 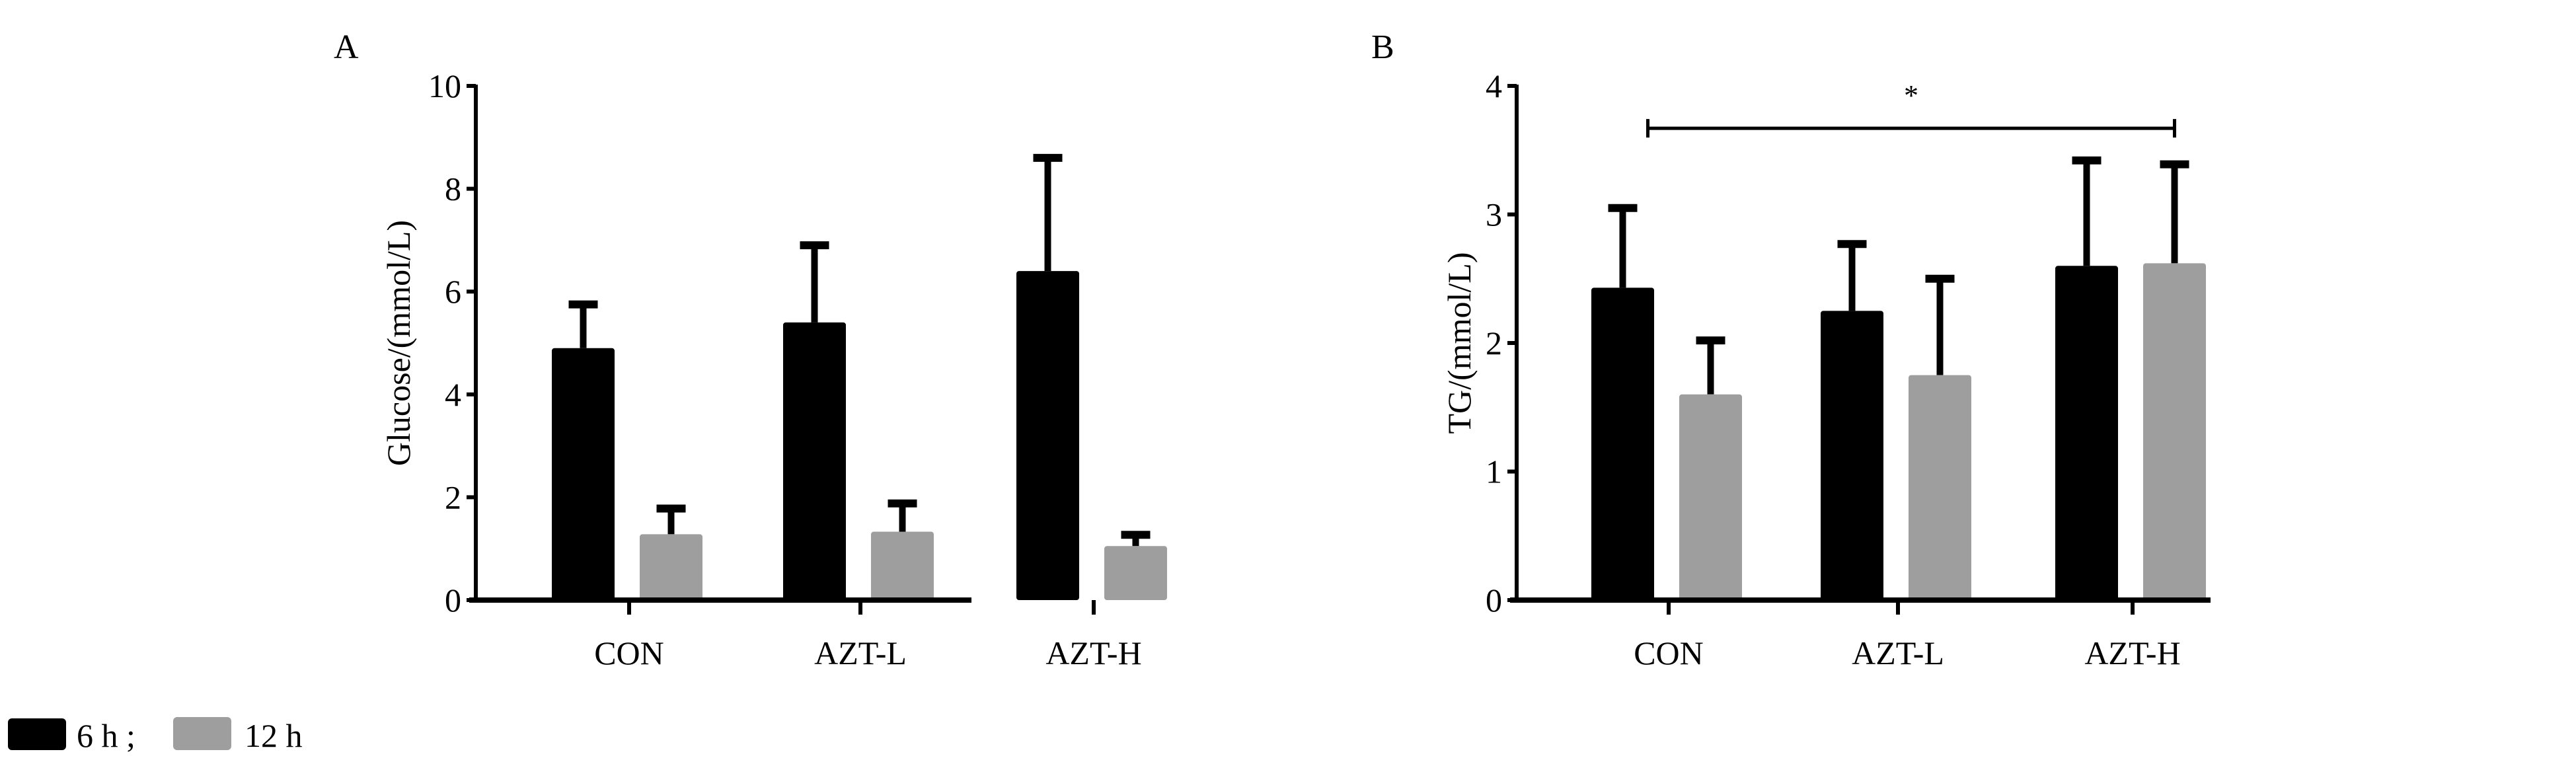 I want to click on y-tick-label: 1, so click(x=1494, y=471).